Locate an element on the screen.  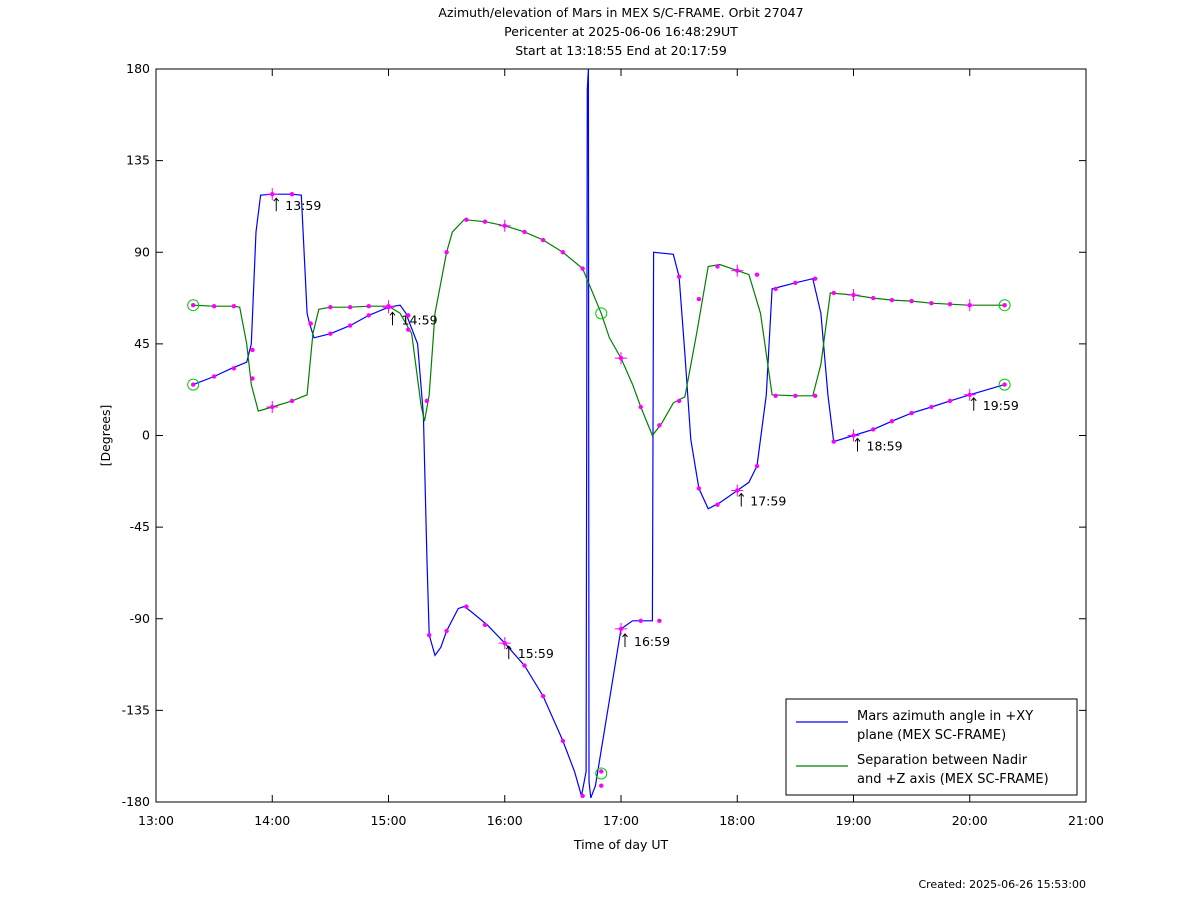
annotation-label: 14:59 is located at coordinates (420, 319).